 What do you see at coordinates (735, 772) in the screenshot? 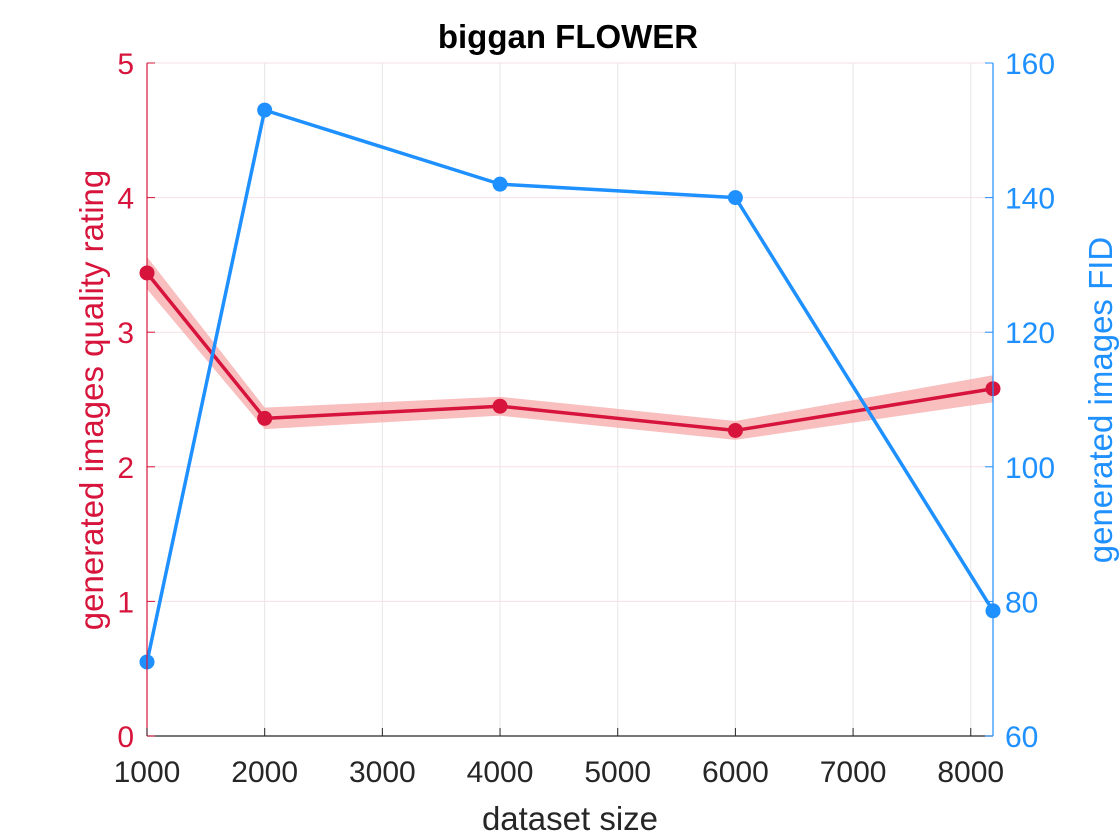
I see `x-tick-label: 6000` at bounding box center [735, 772].